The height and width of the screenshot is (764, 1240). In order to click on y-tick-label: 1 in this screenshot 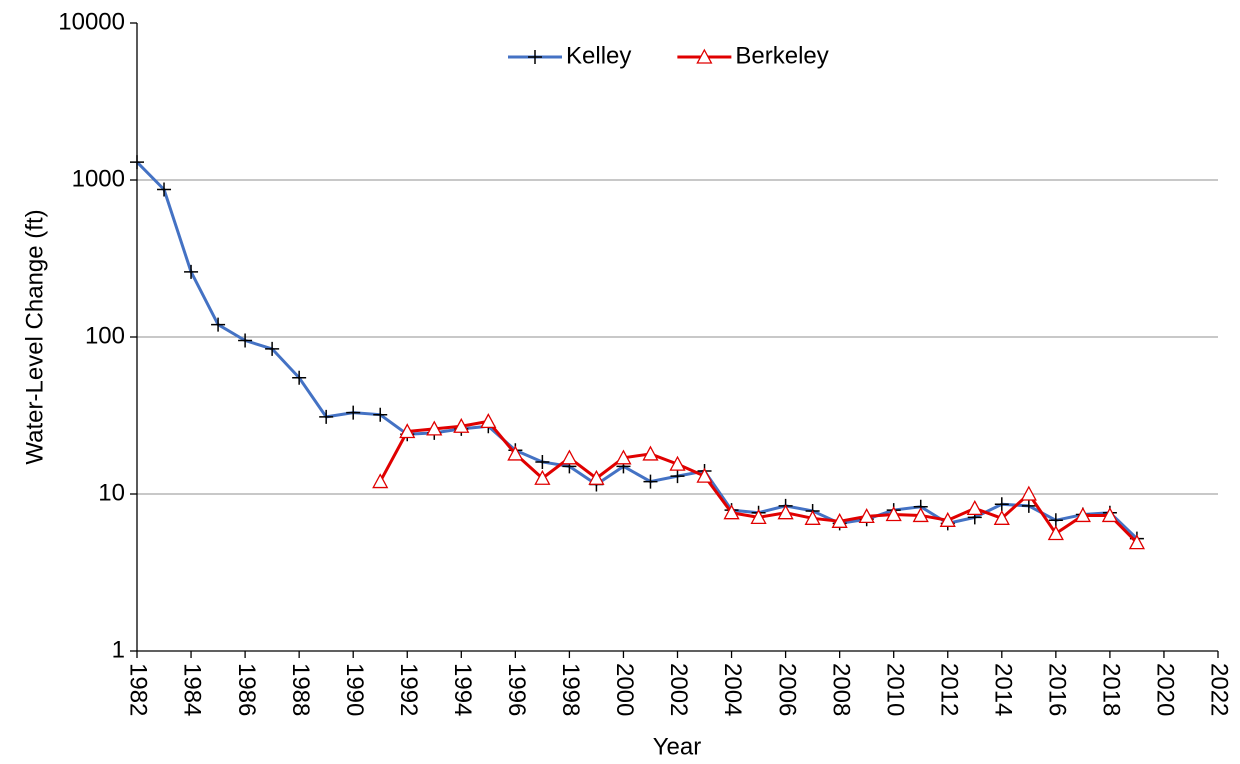, I will do `click(118, 649)`.